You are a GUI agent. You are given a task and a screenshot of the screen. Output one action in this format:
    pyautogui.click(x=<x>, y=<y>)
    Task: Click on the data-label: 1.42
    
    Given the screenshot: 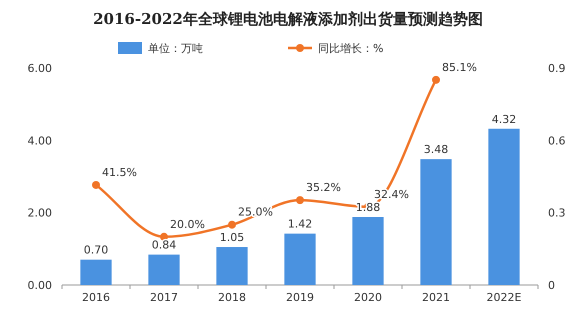 What is the action you would take?
    pyautogui.click(x=300, y=224)
    